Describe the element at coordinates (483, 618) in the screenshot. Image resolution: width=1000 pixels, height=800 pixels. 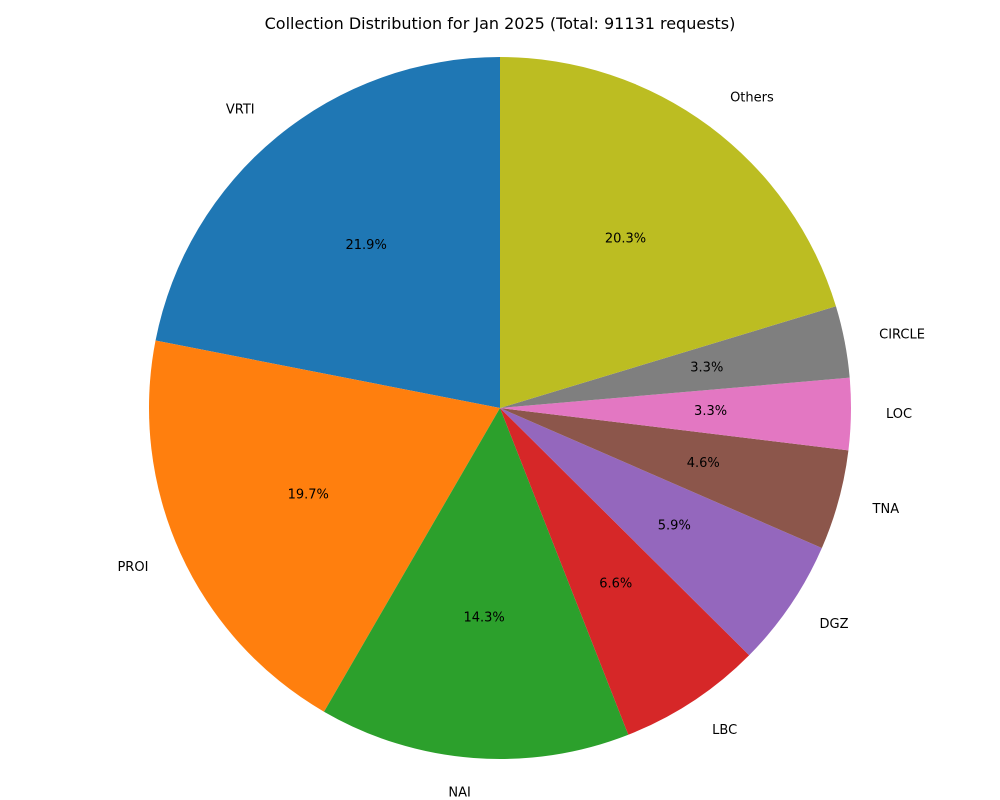
I see `slice-percent-nai: 14.3%` at that location.